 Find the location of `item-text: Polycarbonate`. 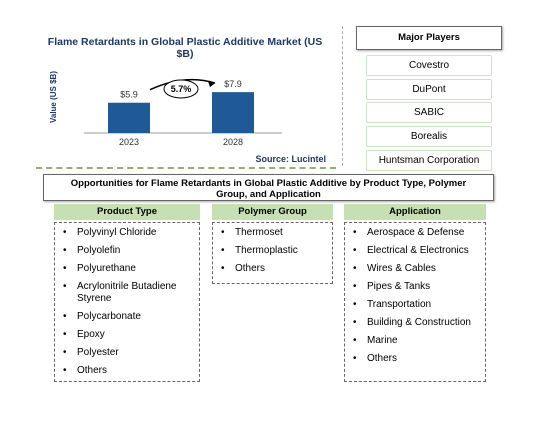

item-text: Polycarbonate is located at coordinates (109, 316).